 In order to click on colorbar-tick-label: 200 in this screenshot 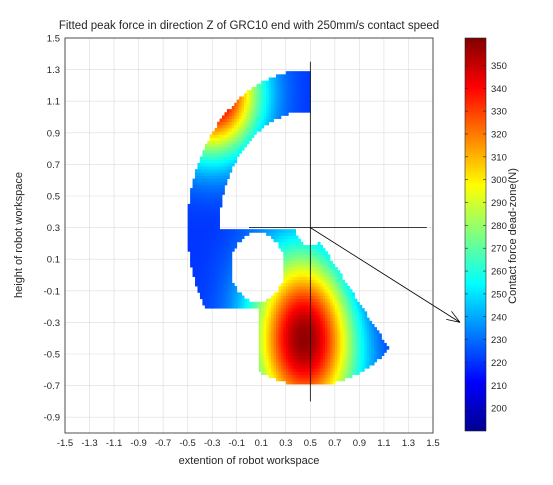, I will do `click(499, 409)`.